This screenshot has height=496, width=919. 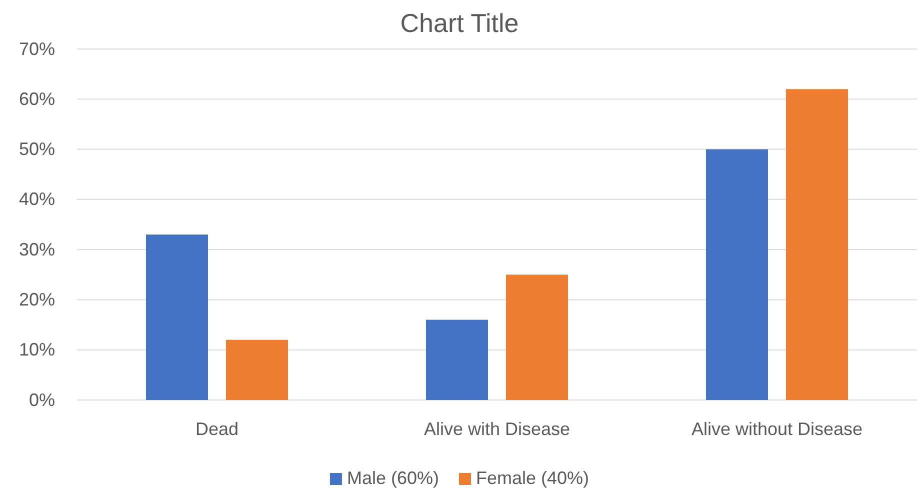 I want to click on y-tick-label: 0%, so click(x=41, y=400).